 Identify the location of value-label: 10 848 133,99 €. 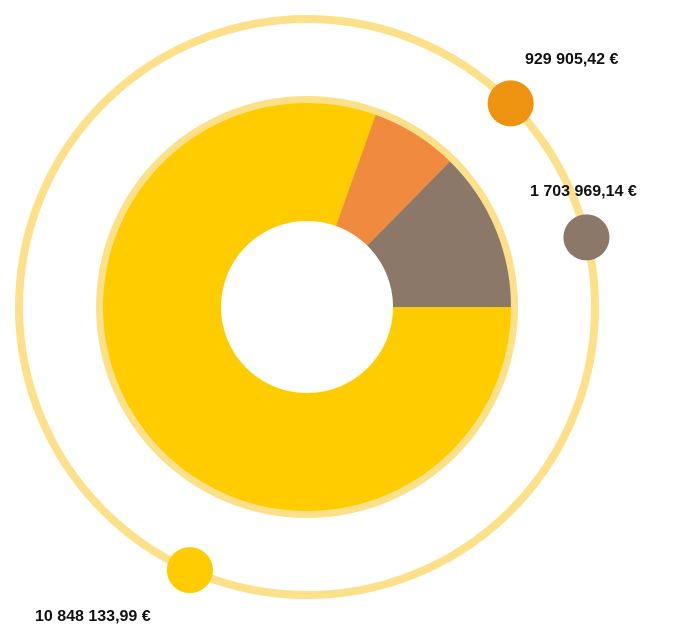
(93, 616).